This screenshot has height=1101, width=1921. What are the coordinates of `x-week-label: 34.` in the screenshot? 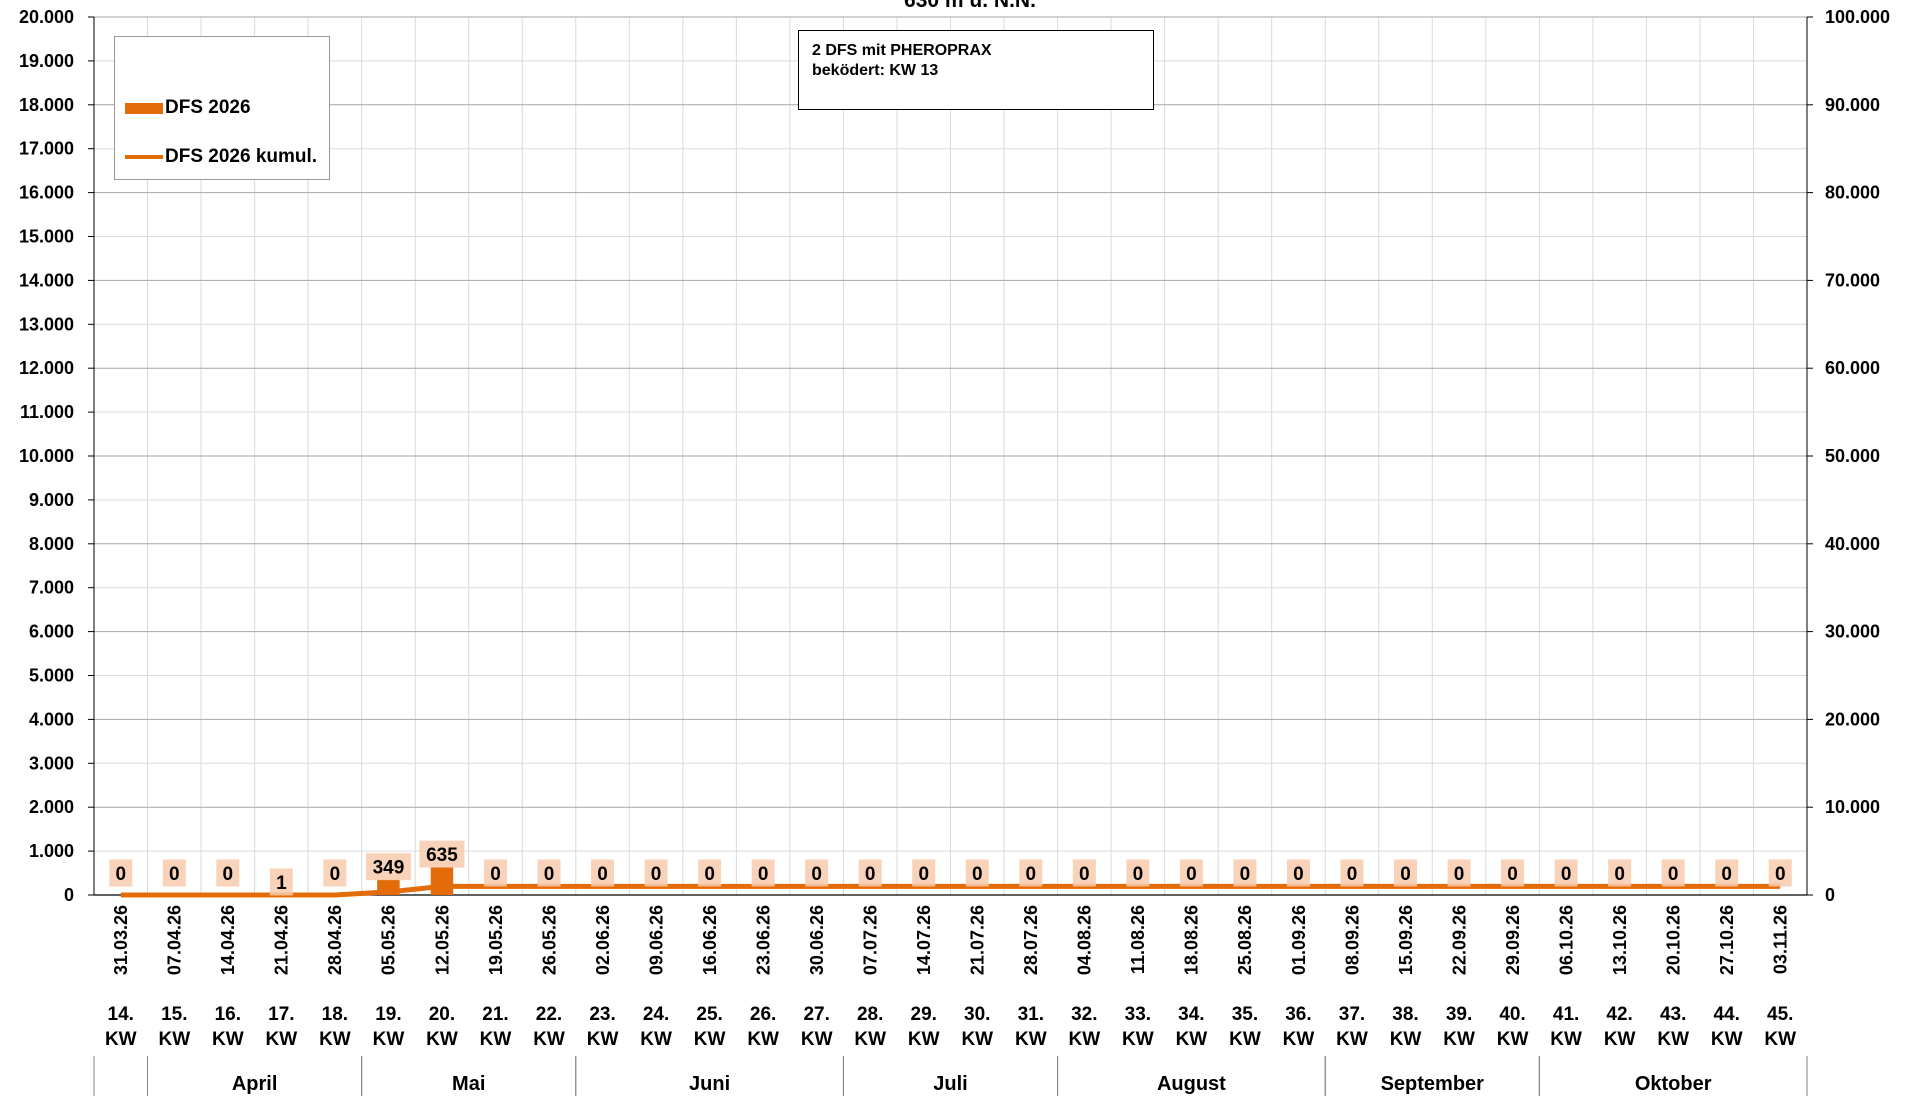 It's located at (1191, 1014).